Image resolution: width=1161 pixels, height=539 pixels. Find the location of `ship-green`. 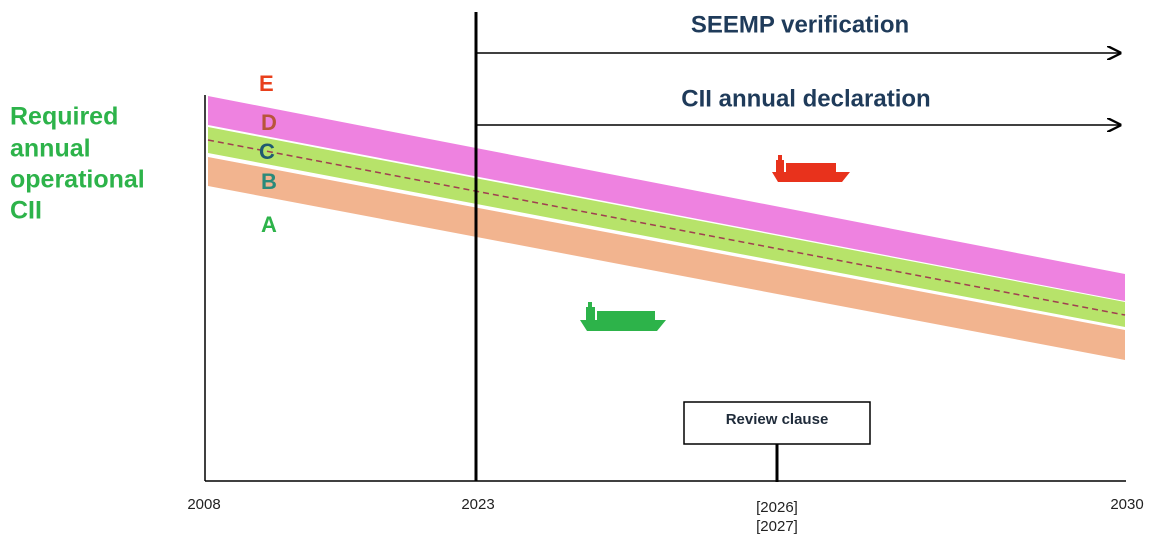

ship-green is located at coordinates (623, 316).